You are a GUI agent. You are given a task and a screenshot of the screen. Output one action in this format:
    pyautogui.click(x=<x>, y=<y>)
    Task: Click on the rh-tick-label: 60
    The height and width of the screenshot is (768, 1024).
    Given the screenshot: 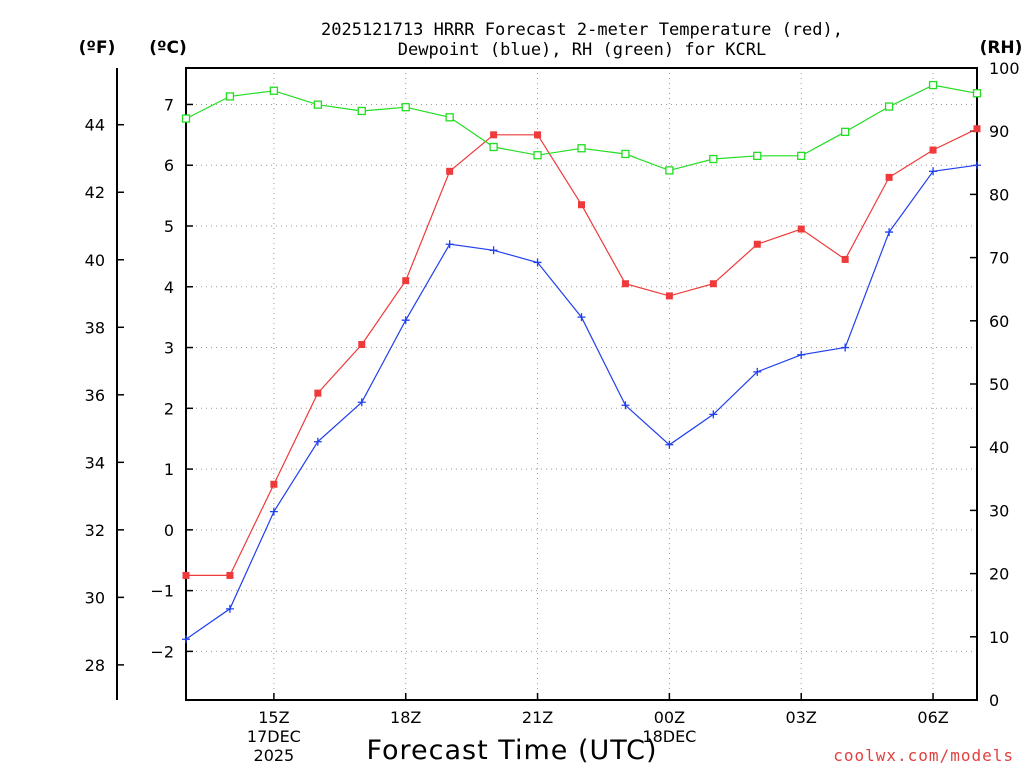 What is the action you would take?
    pyautogui.click(x=999, y=321)
    